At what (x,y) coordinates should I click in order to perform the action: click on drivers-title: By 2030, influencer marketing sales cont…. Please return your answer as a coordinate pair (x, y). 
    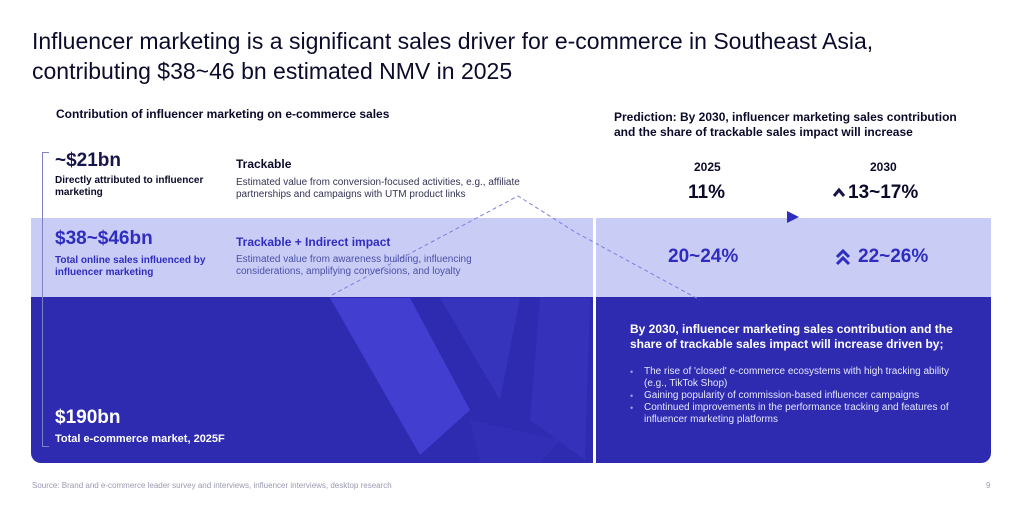
    Looking at the image, I should click on (791, 336).